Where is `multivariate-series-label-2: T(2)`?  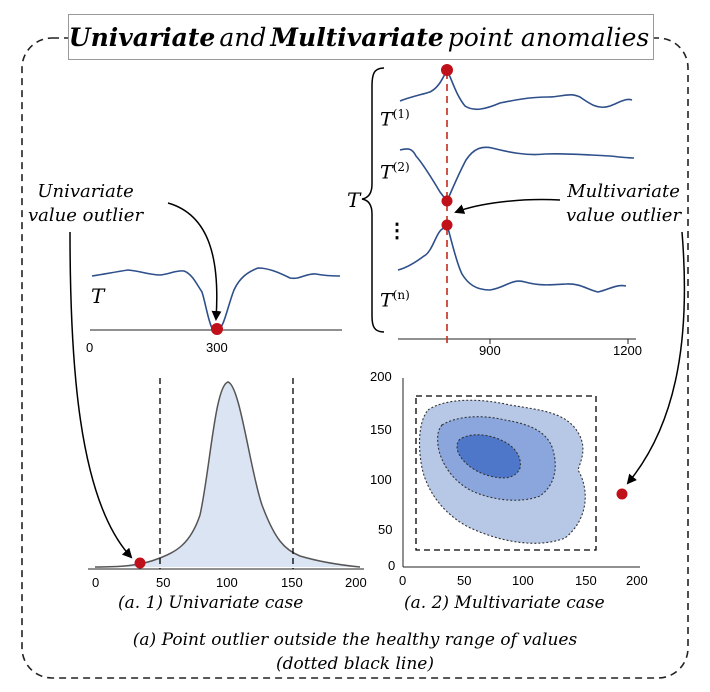 multivariate-series-label-2: T(2) is located at coordinates (395, 171).